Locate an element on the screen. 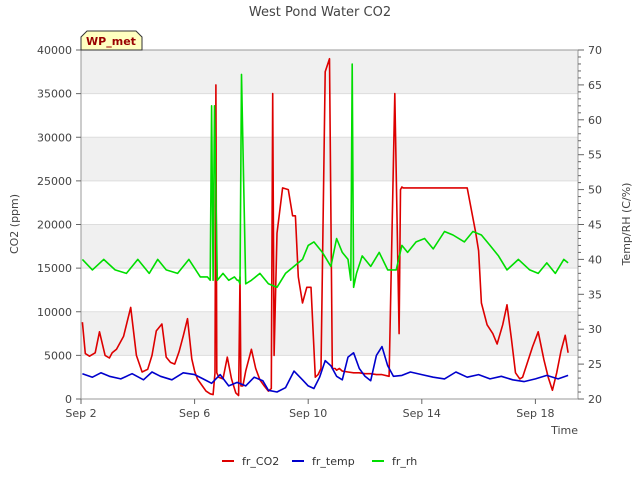 This screenshot has height=480, width=640. right-y-tick-label: 50 is located at coordinates (595, 190).